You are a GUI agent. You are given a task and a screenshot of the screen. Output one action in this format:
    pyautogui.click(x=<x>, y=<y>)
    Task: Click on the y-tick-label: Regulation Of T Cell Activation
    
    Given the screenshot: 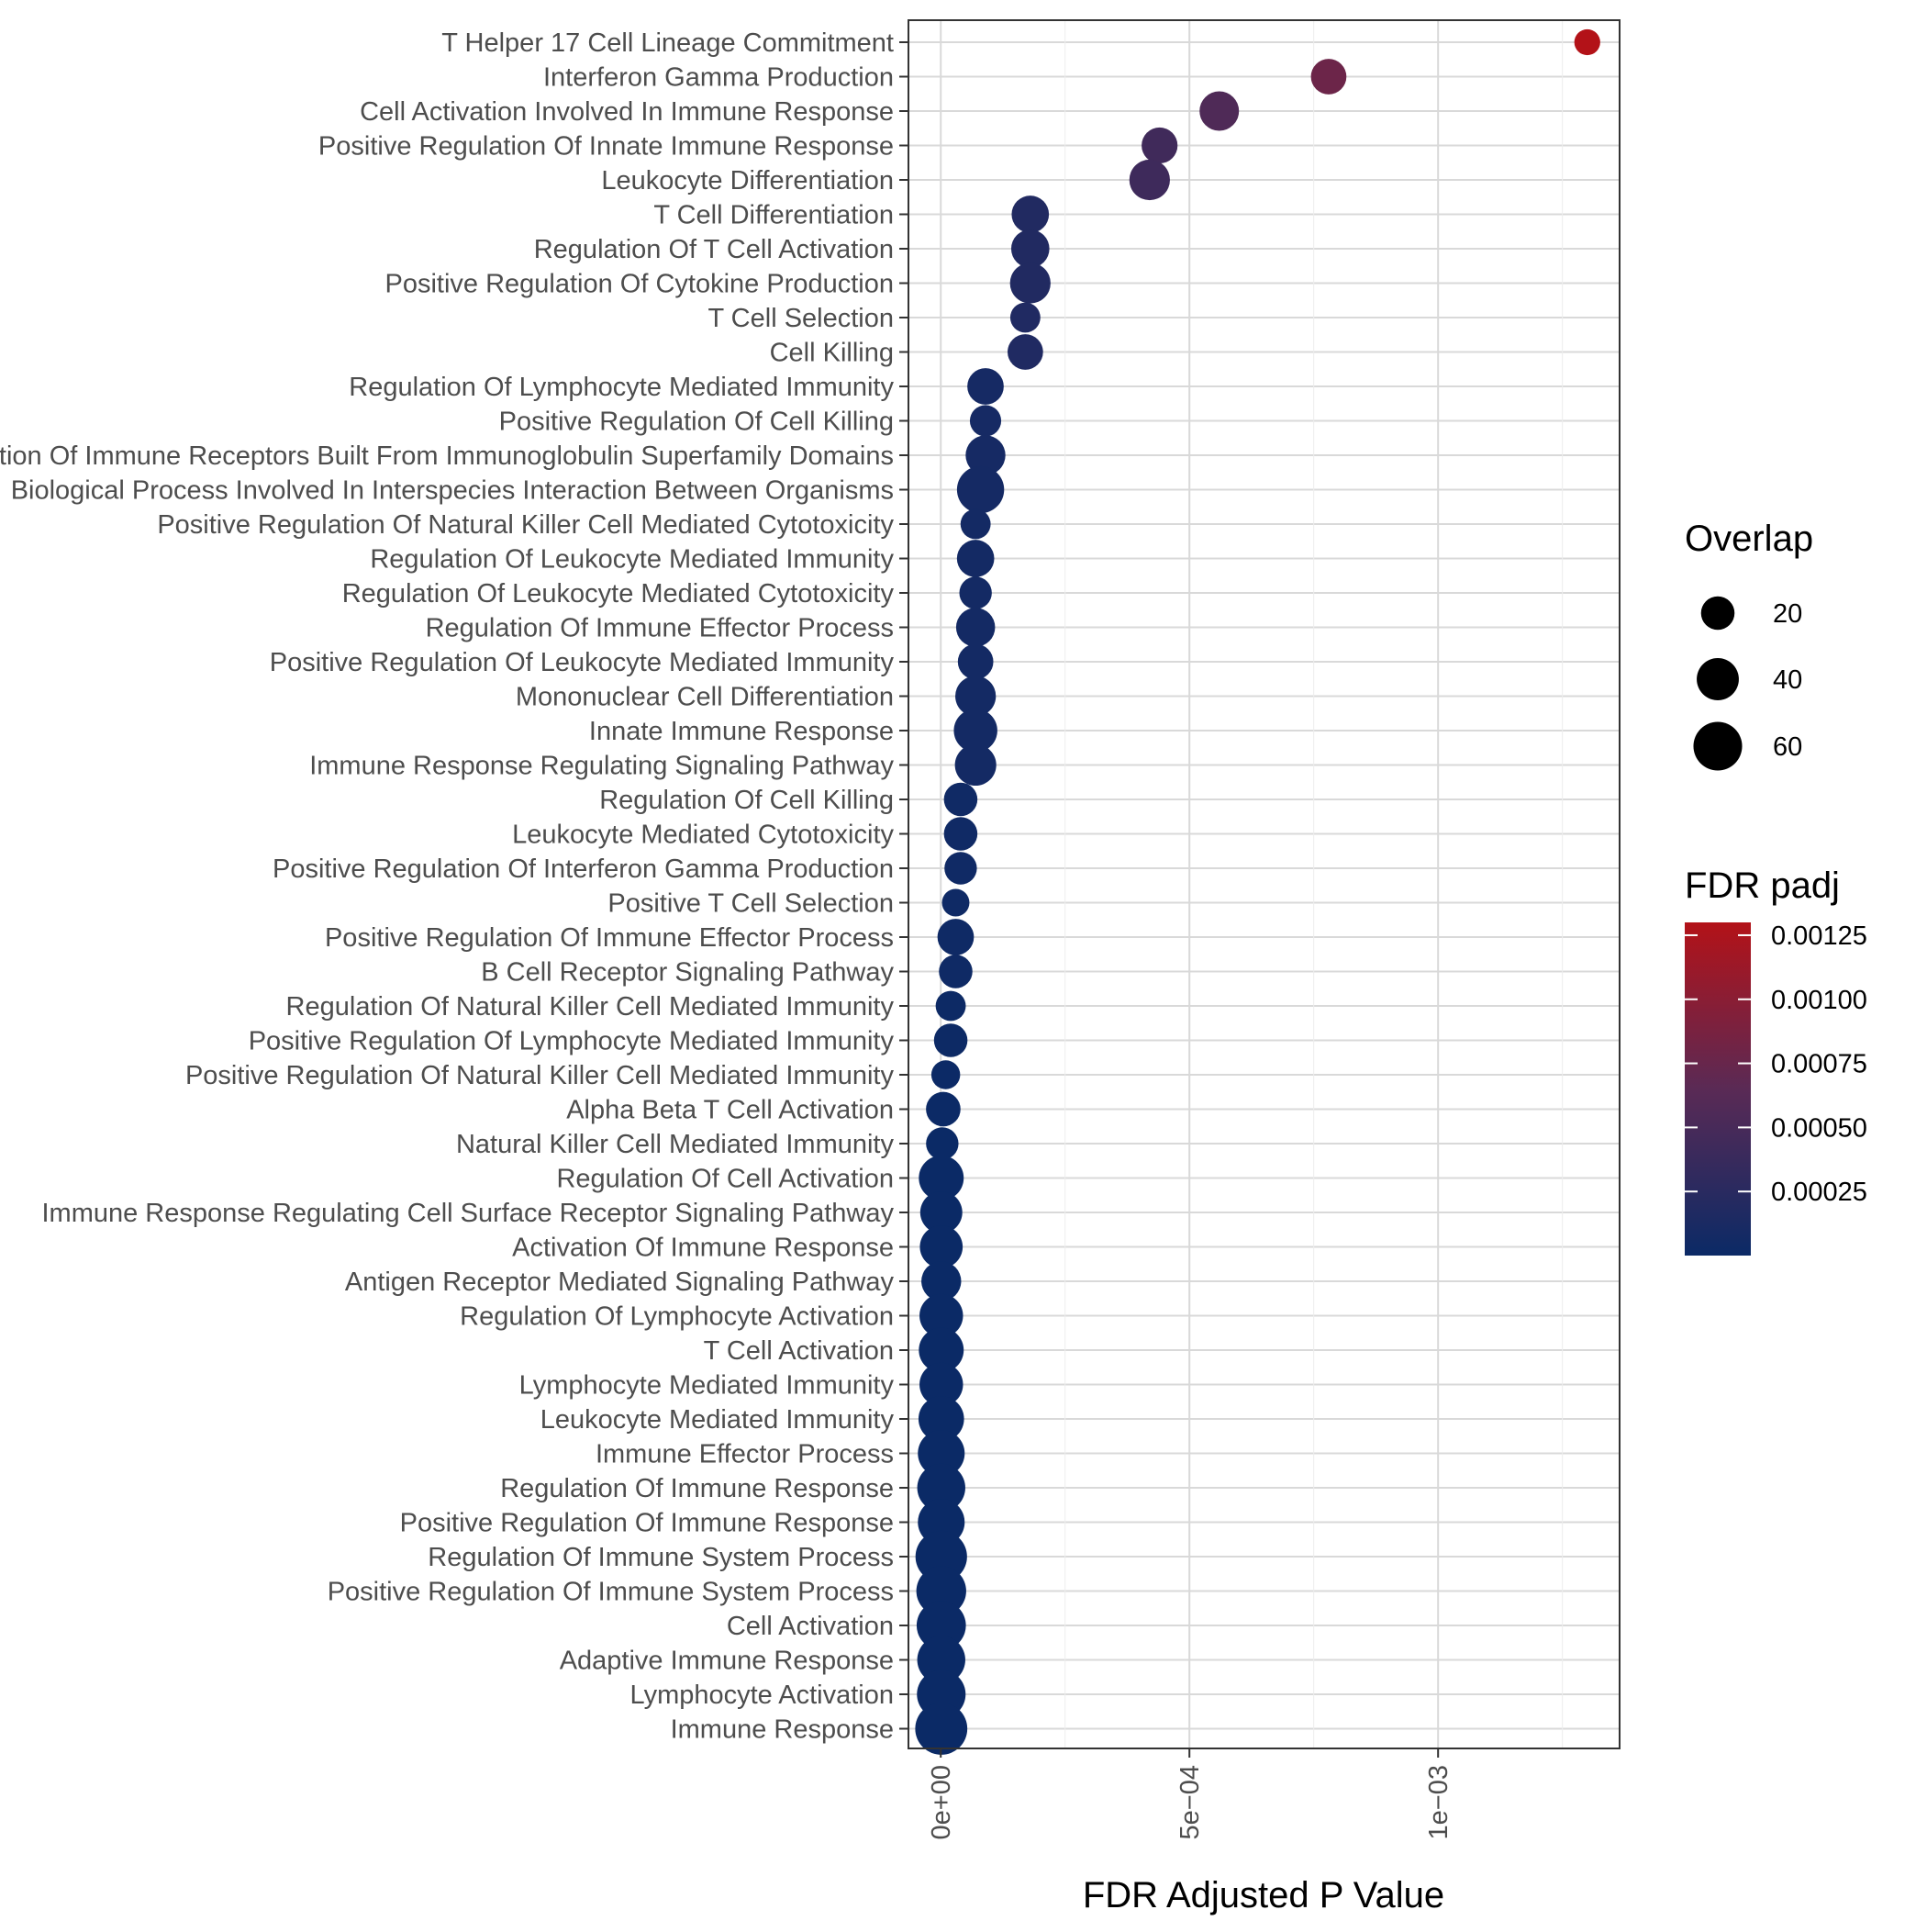 What is the action you would take?
    pyautogui.click(x=714, y=250)
    